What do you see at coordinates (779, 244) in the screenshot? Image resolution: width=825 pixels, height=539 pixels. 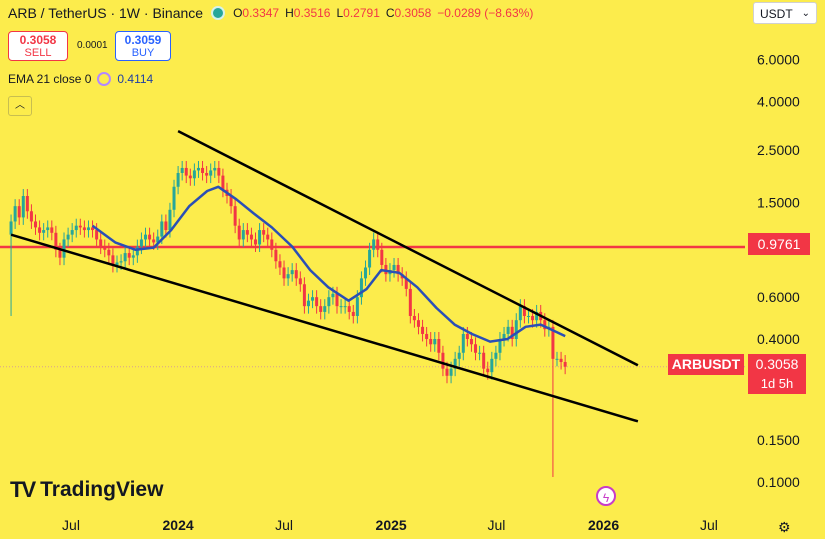 I see `horizontal-line-price-tag: 0.9761` at bounding box center [779, 244].